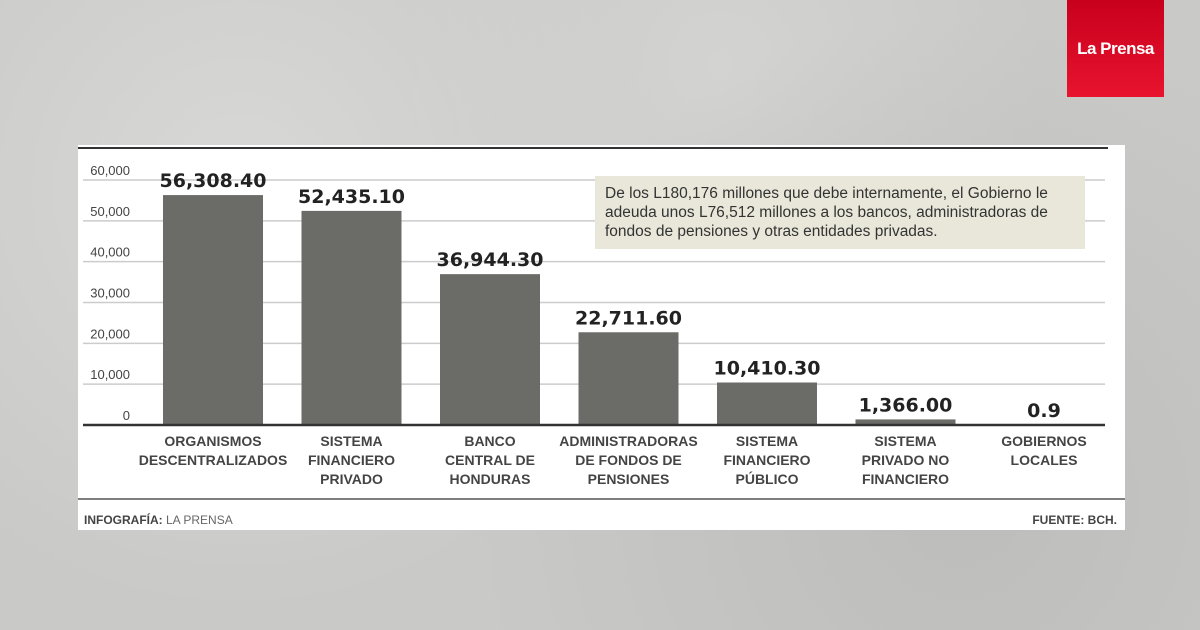  What do you see at coordinates (110, 333) in the screenshot?
I see `y-tick-label: 20,000` at bounding box center [110, 333].